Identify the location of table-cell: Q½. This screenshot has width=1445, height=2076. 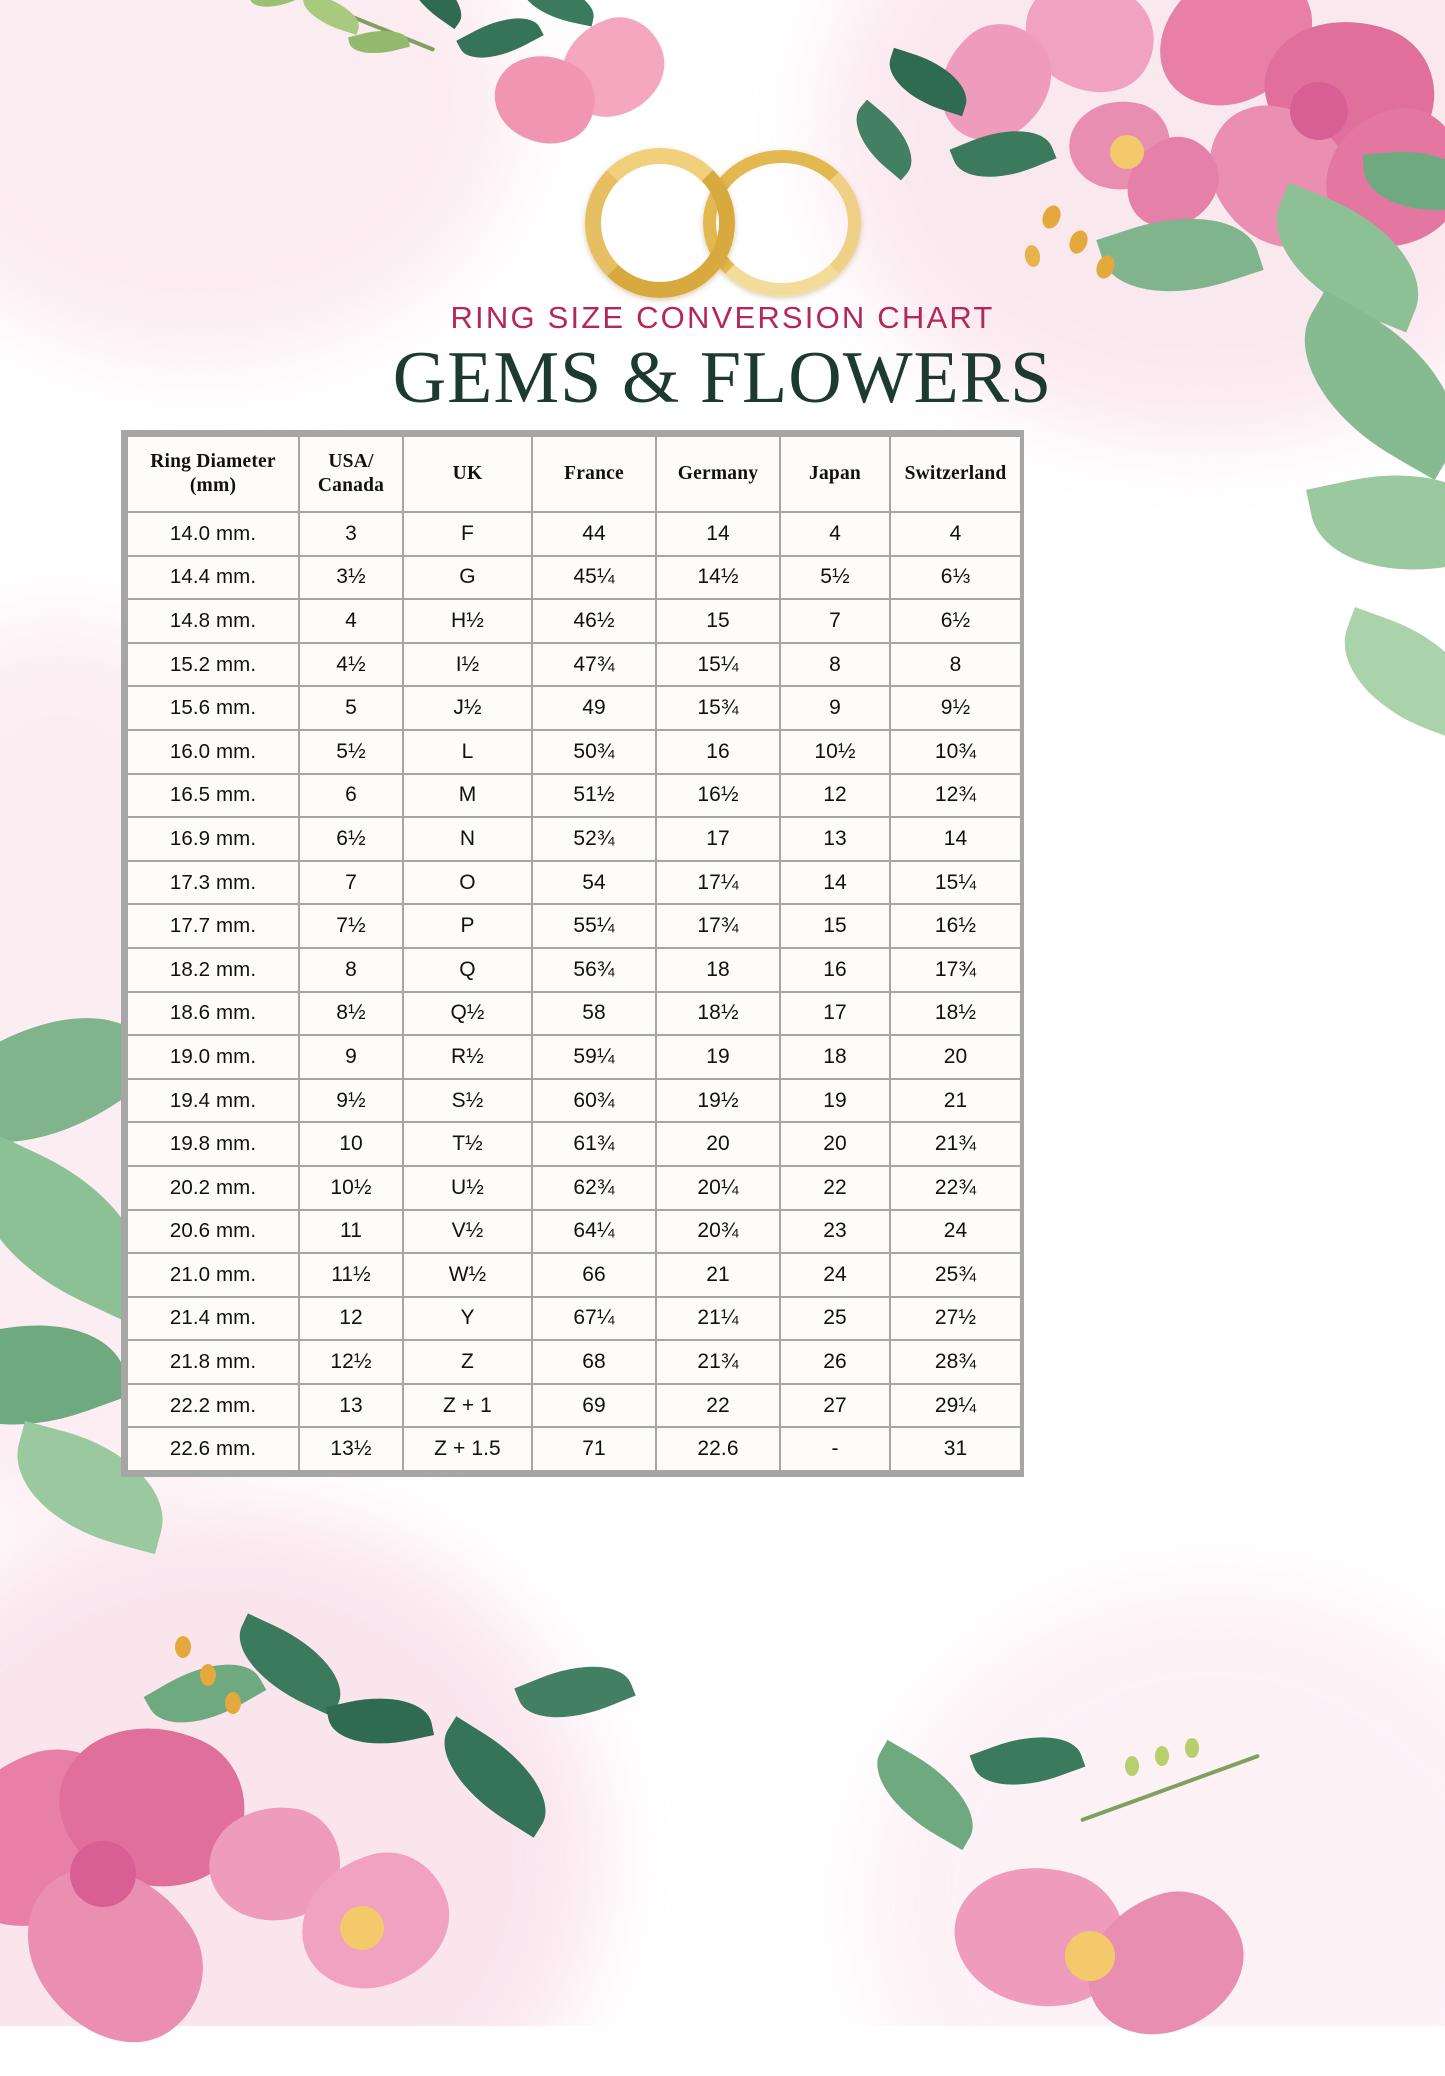
(467, 1013).